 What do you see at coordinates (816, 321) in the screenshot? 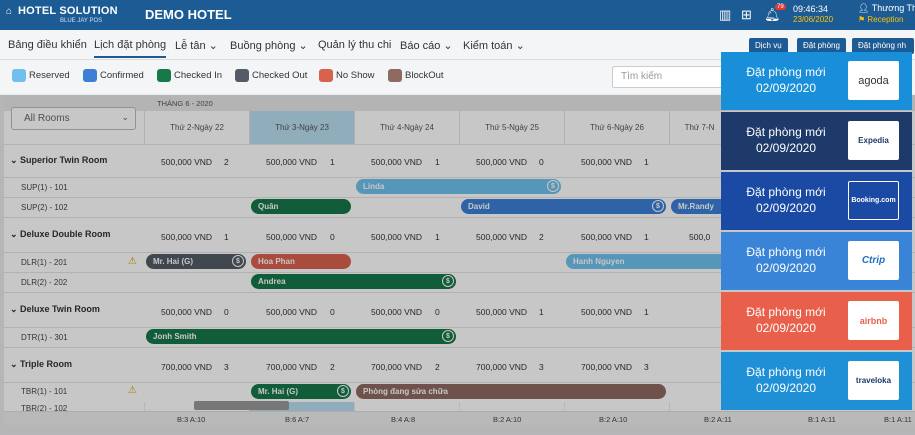
I see `new-booking-notification: Đặt phòng mới 02/09/2020 airbnb` at bounding box center [816, 321].